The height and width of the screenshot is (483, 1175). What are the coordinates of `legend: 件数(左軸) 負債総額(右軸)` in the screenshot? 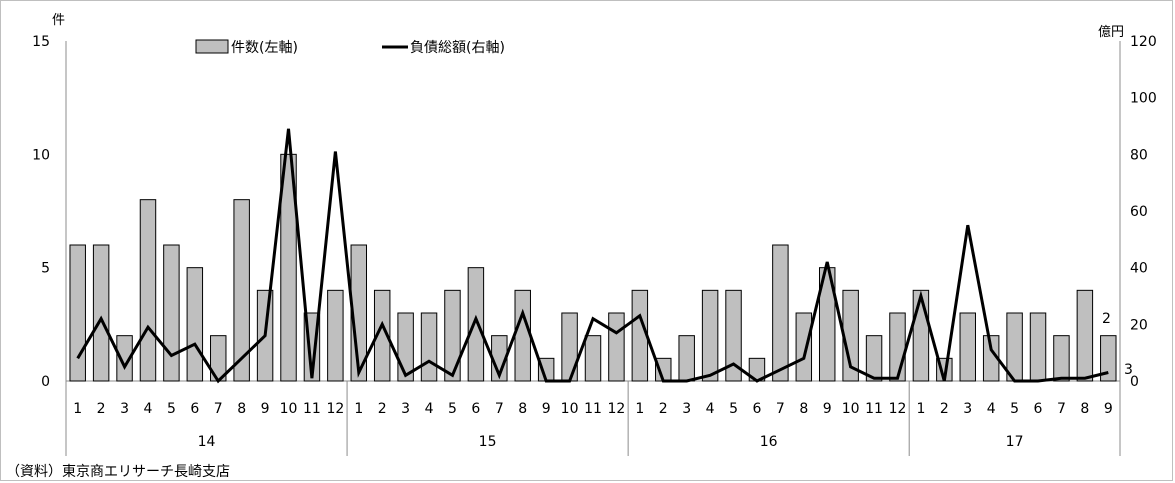 It's located at (350, 47).